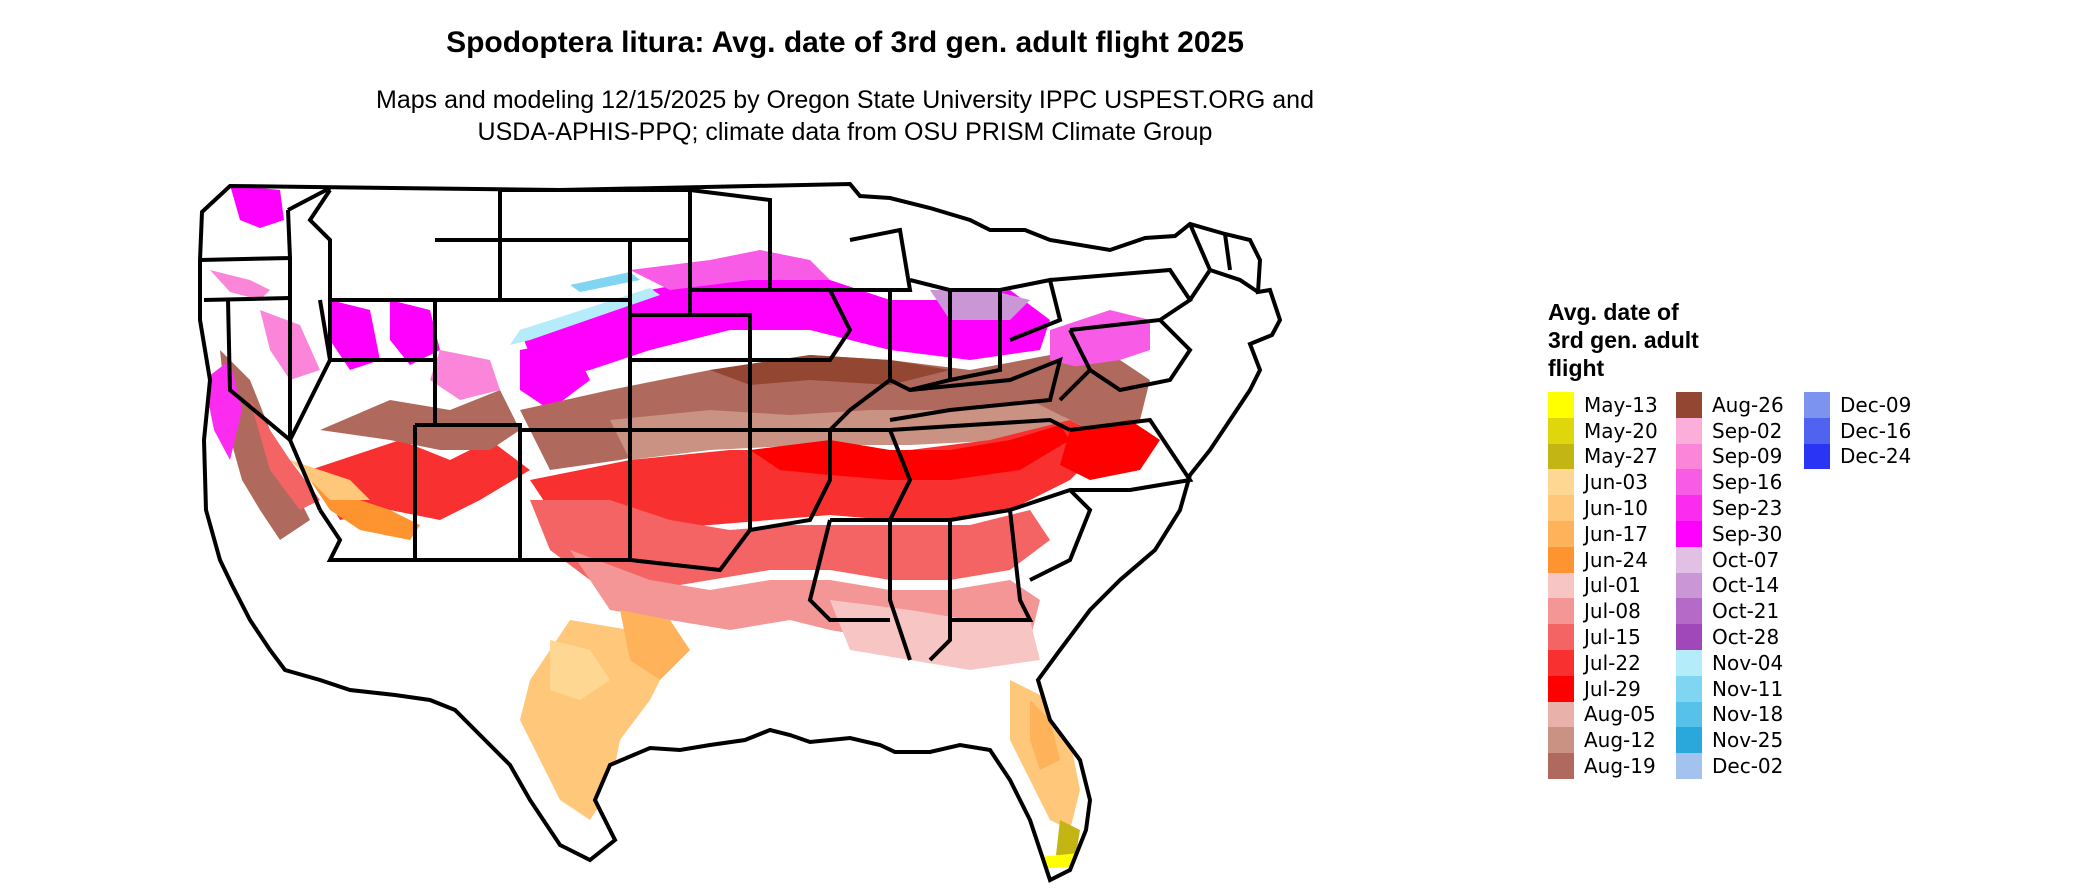 This screenshot has height=892, width=2100. I want to click on legend-item: Oct-14, so click(1740, 585).